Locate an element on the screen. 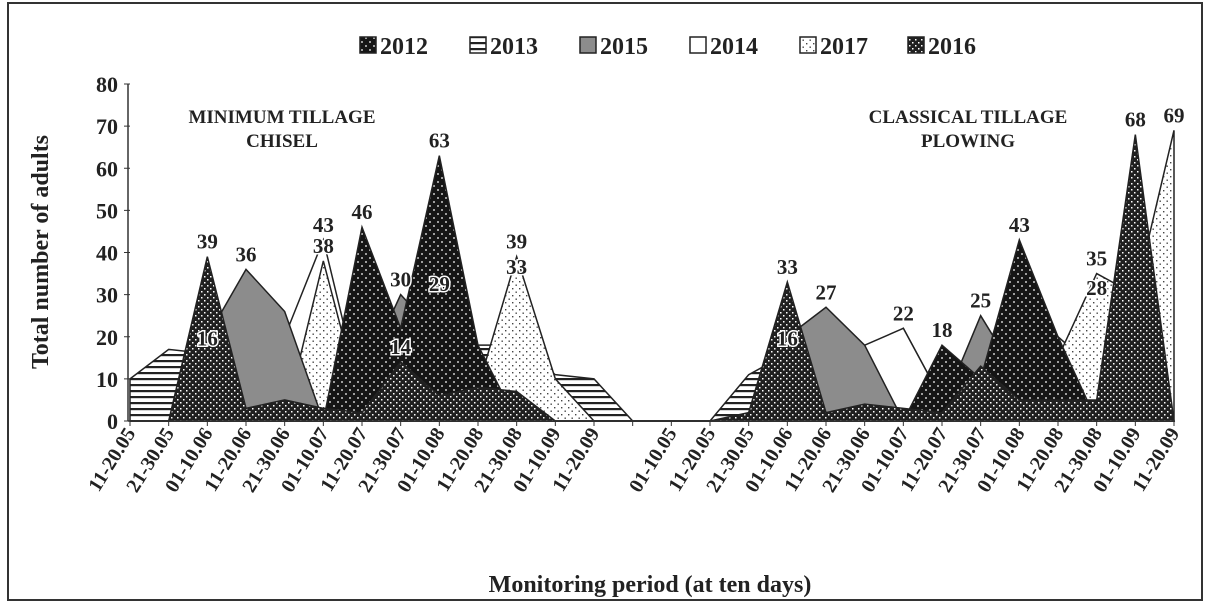 This screenshot has width=1210, height=605. legend-label: 2017 is located at coordinates (844, 47).